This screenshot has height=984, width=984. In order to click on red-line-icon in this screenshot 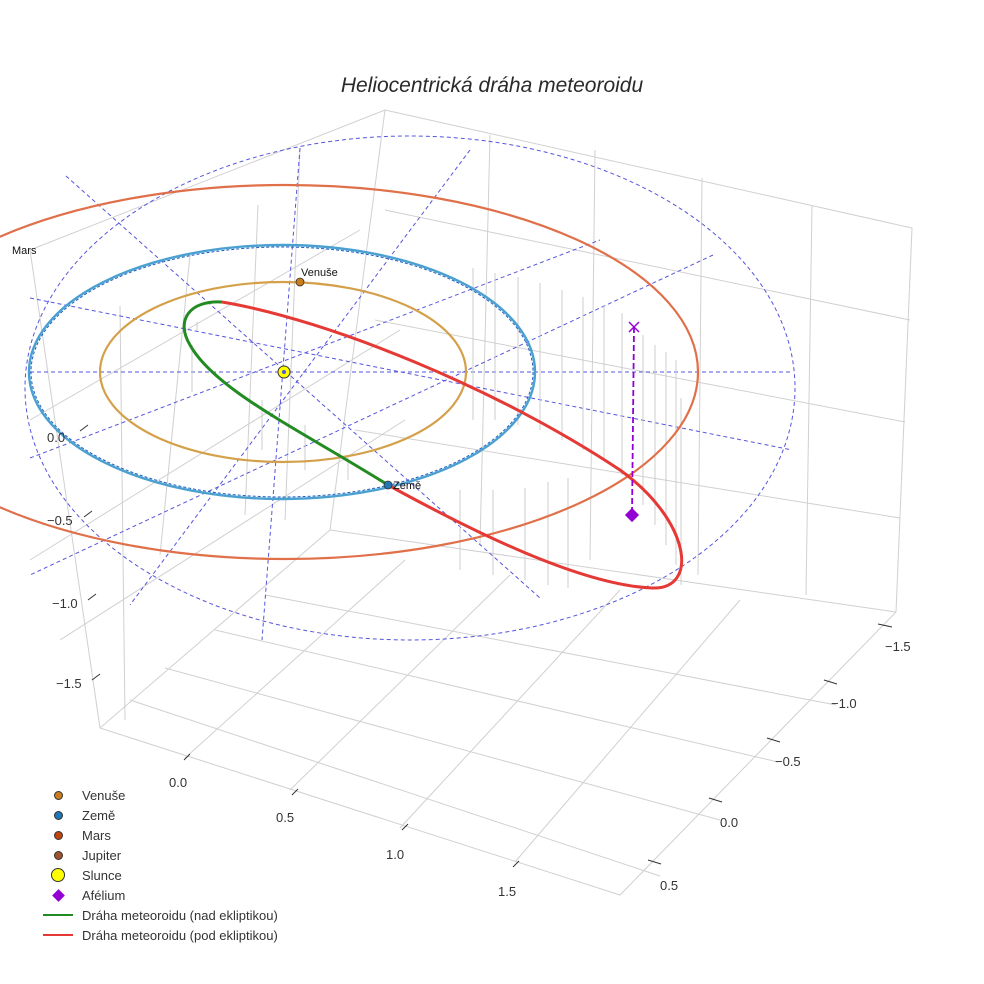, I will do `click(58, 935)`.